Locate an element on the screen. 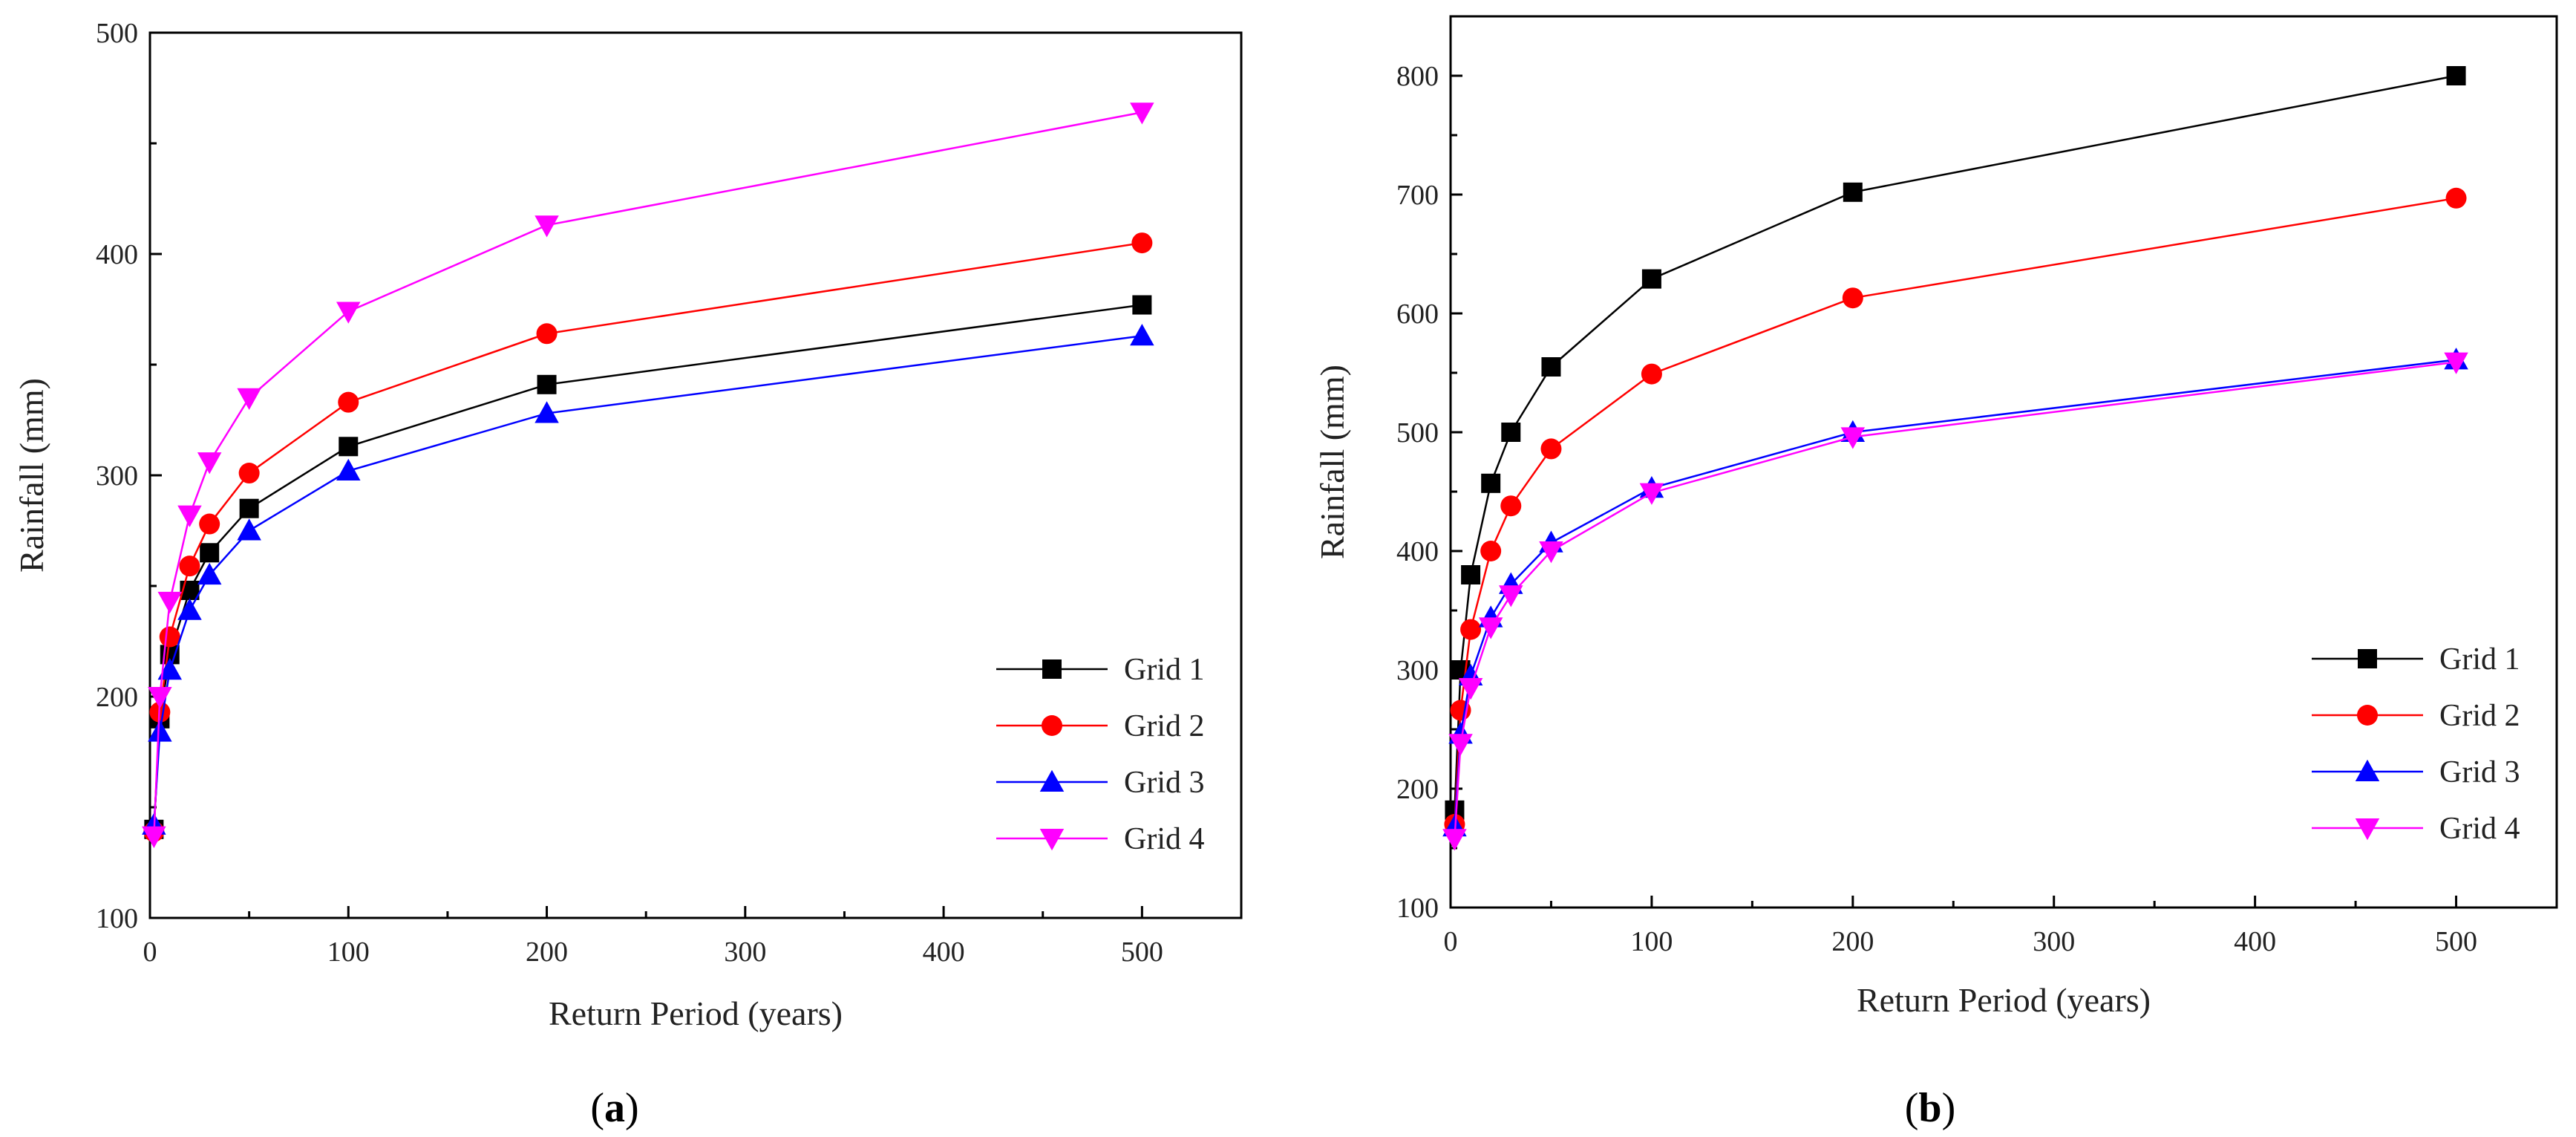 Image resolution: width=2576 pixels, height=1137 pixels. panel-a-y-axis-label: Rainfall (mm) is located at coordinates (31, 475).